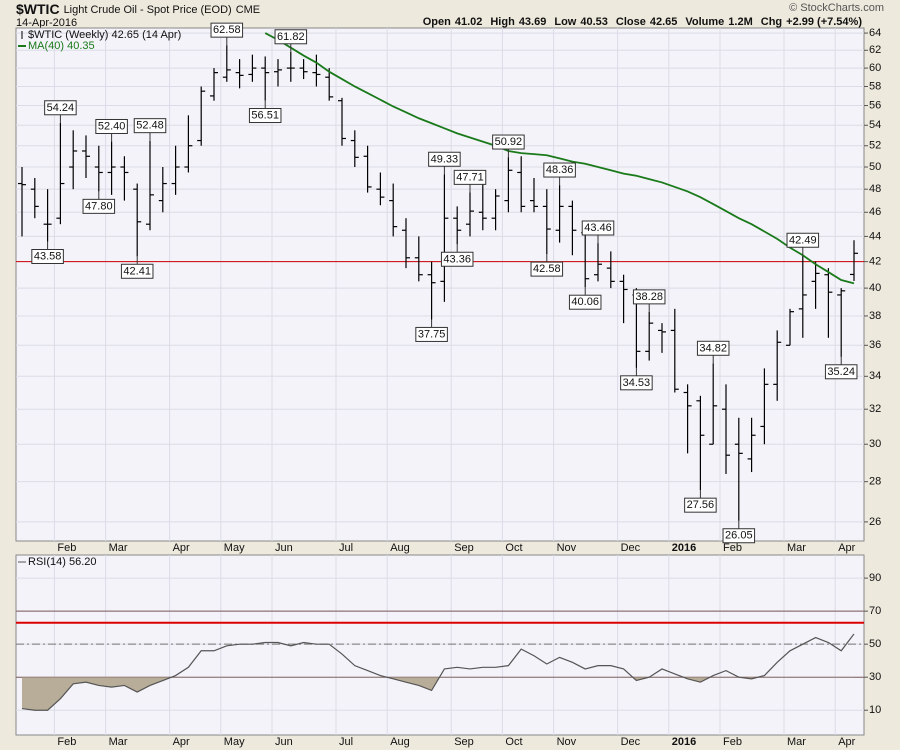  What do you see at coordinates (875, 316) in the screenshot?
I see `y-tick-label: 38` at bounding box center [875, 316].